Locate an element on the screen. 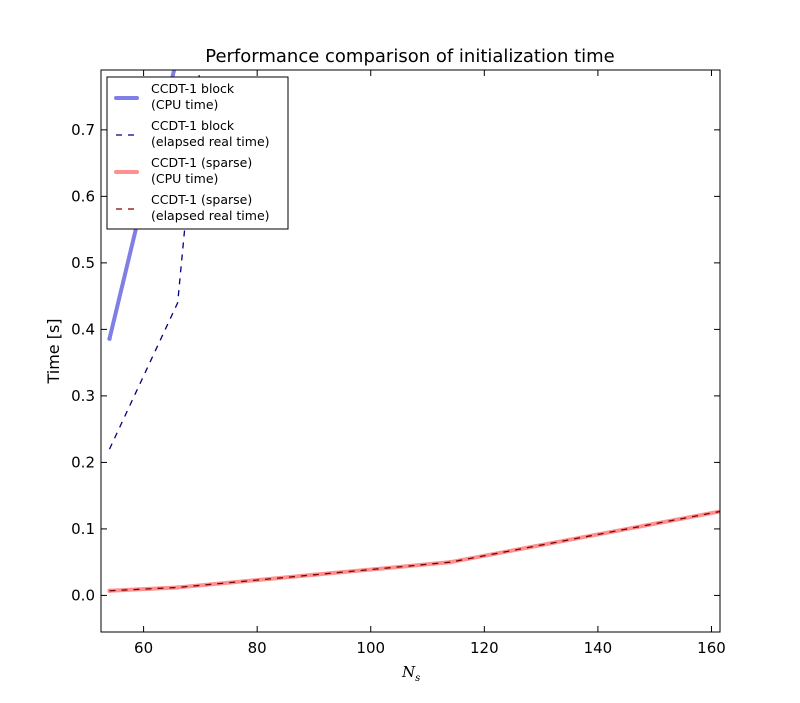  x-tick-label: 140 is located at coordinates (598, 648).